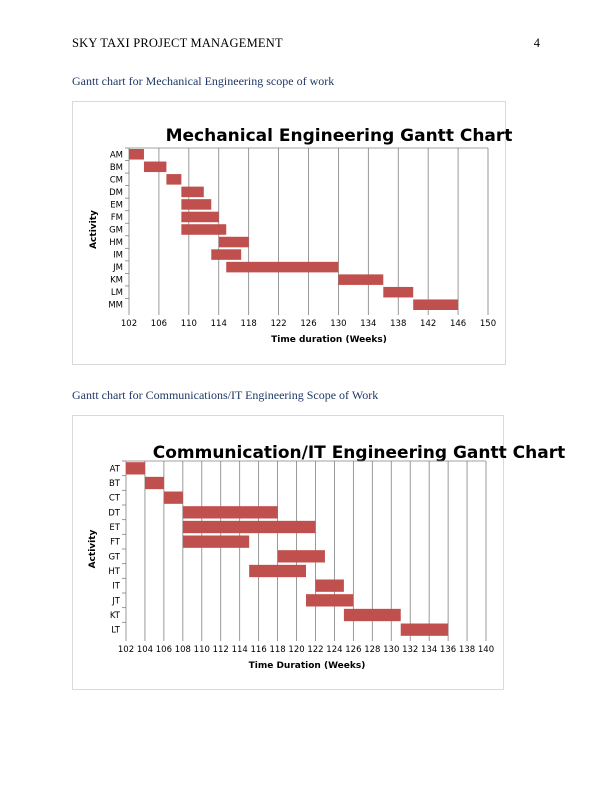 This screenshot has width=612, height=792. Describe the element at coordinates (116, 631) in the screenshot. I see `comm-y-tick-label: LT` at that location.